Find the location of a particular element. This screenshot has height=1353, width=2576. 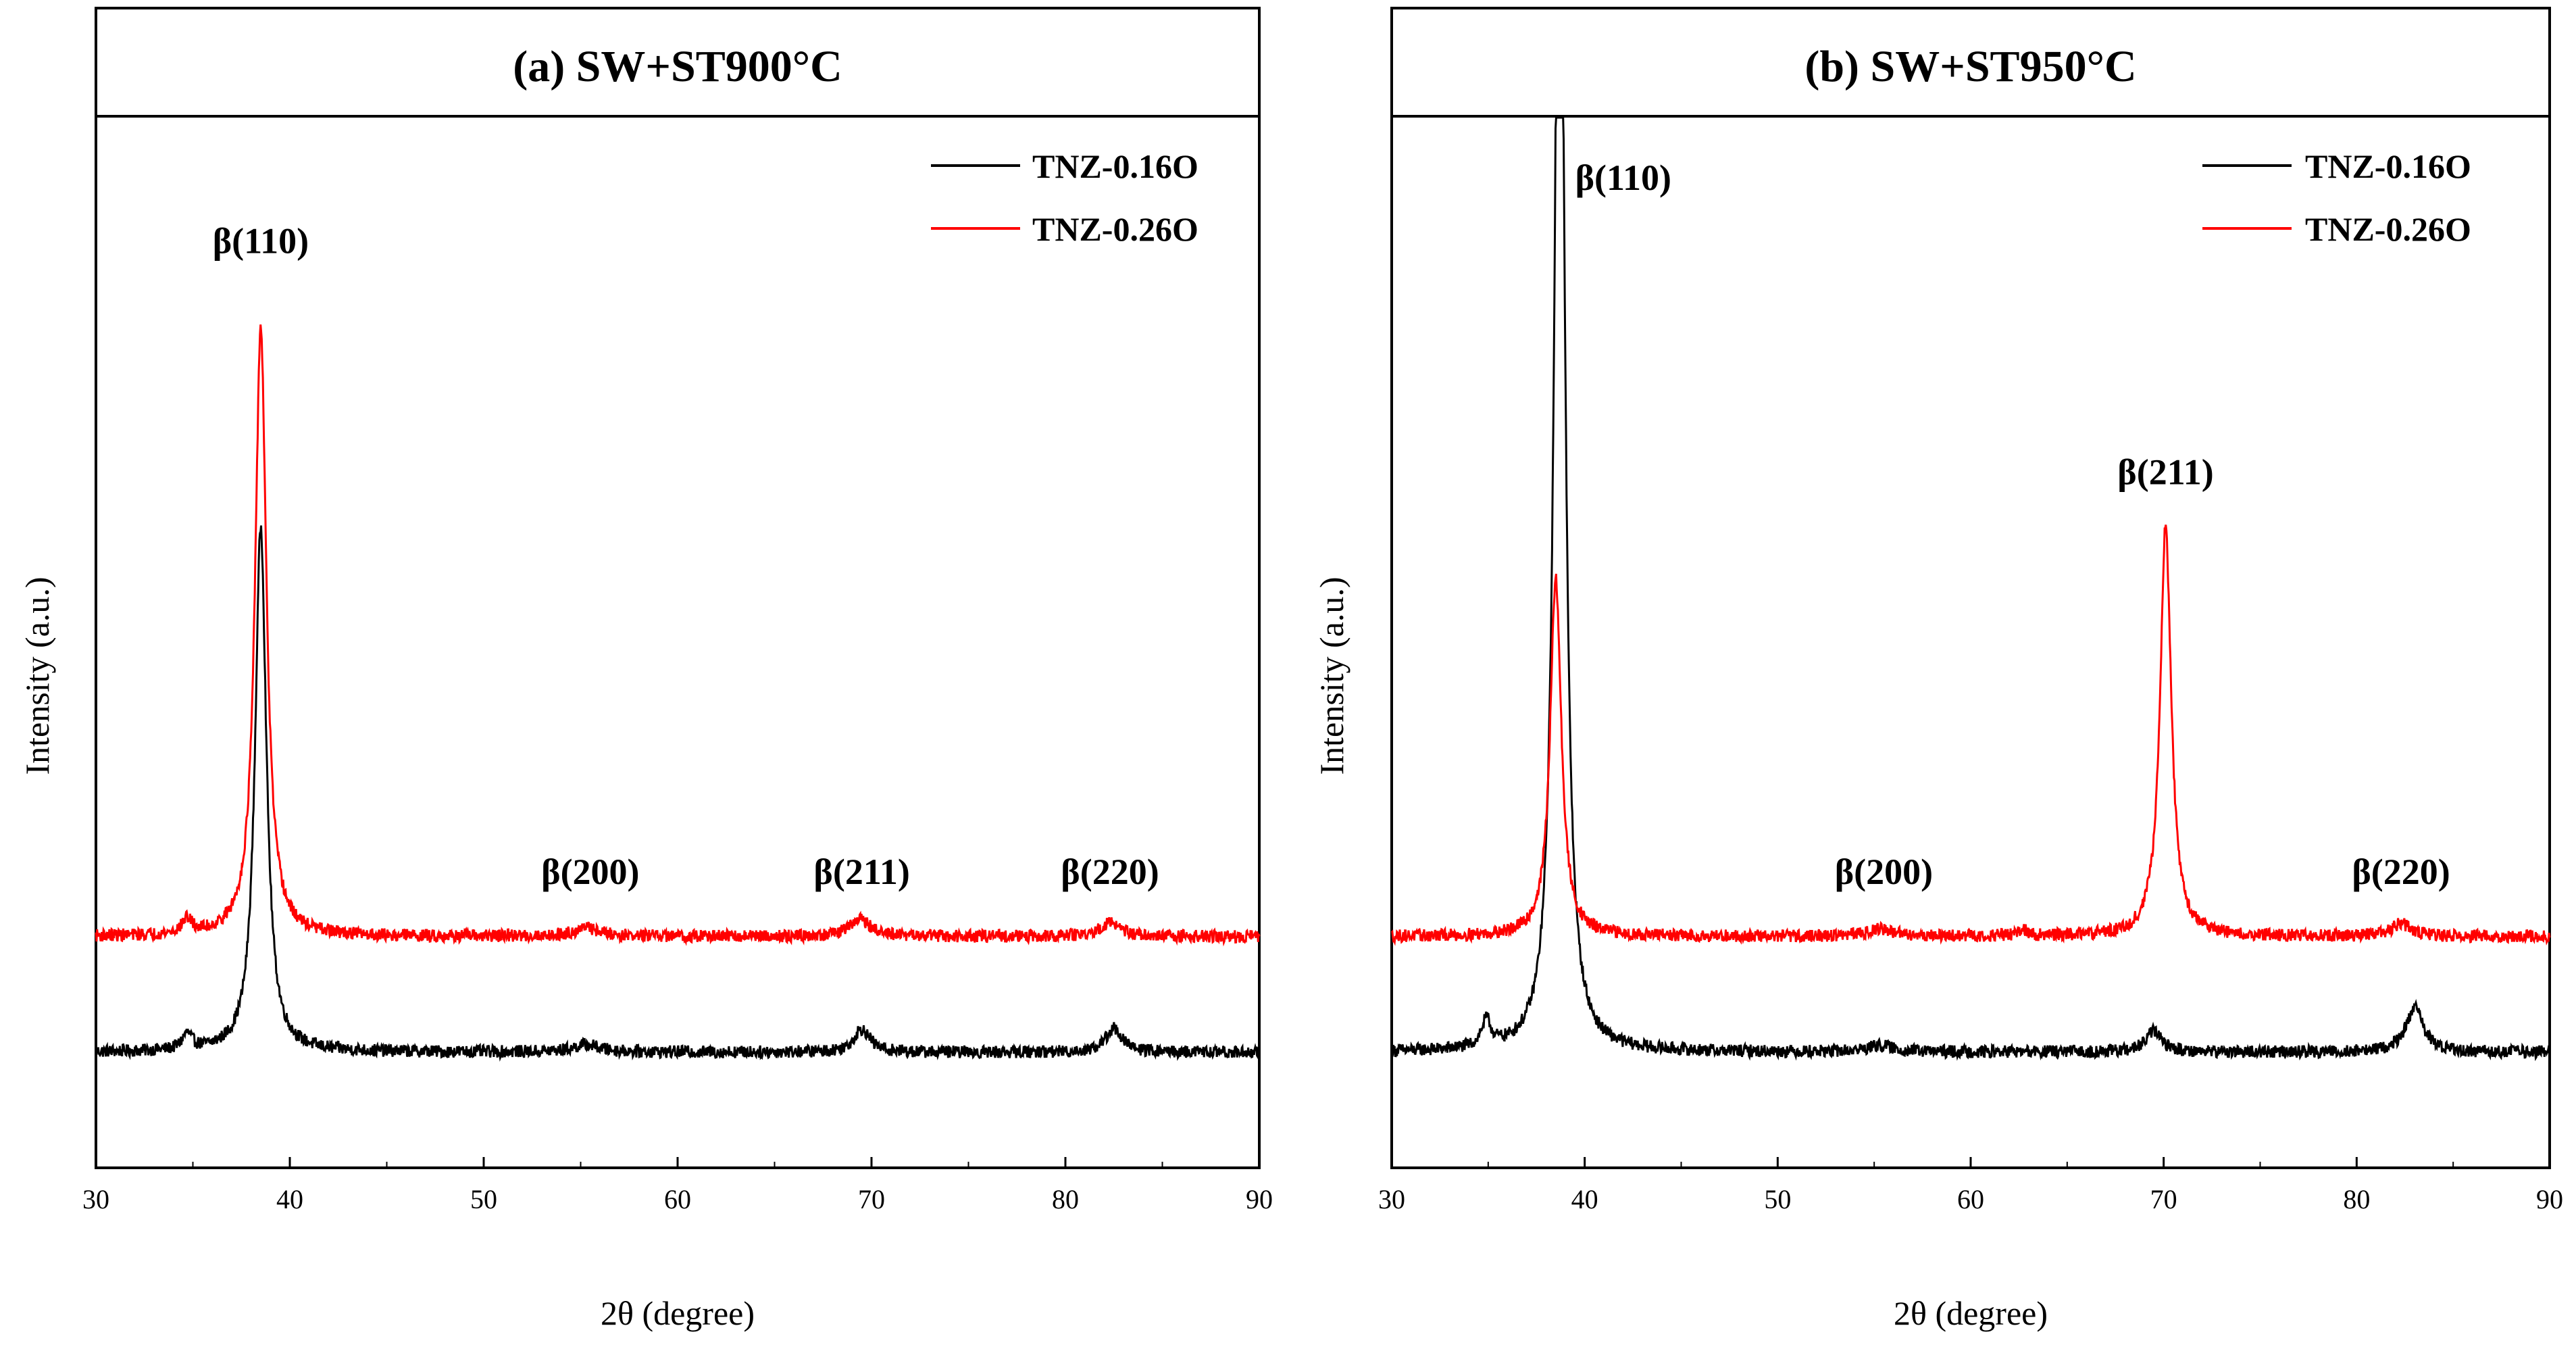

panel-a-legend: TNZ-0.16O TNZ-0.26O is located at coordinates (1064, 198).